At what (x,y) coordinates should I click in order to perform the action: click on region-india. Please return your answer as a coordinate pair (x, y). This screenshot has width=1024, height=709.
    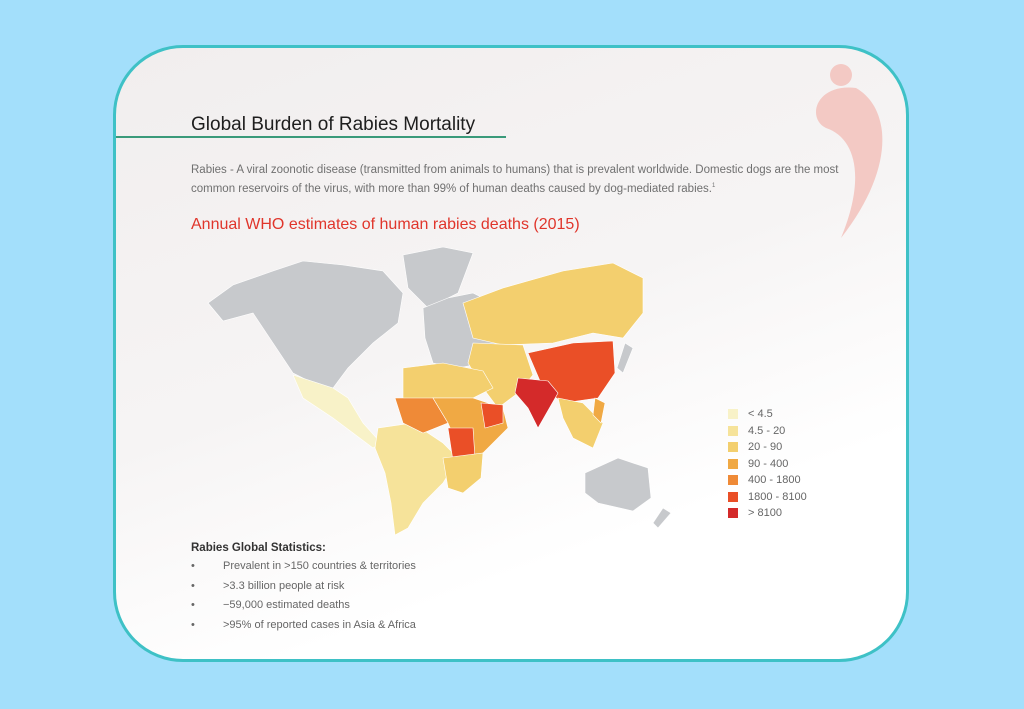
    Looking at the image, I should click on (536, 403).